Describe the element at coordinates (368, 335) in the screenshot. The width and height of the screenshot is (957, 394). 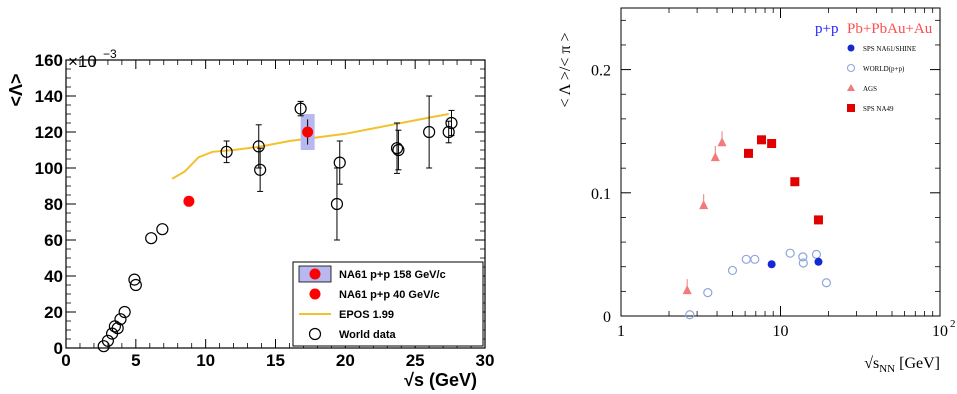
I see `legend-label-world-data: World data` at that location.